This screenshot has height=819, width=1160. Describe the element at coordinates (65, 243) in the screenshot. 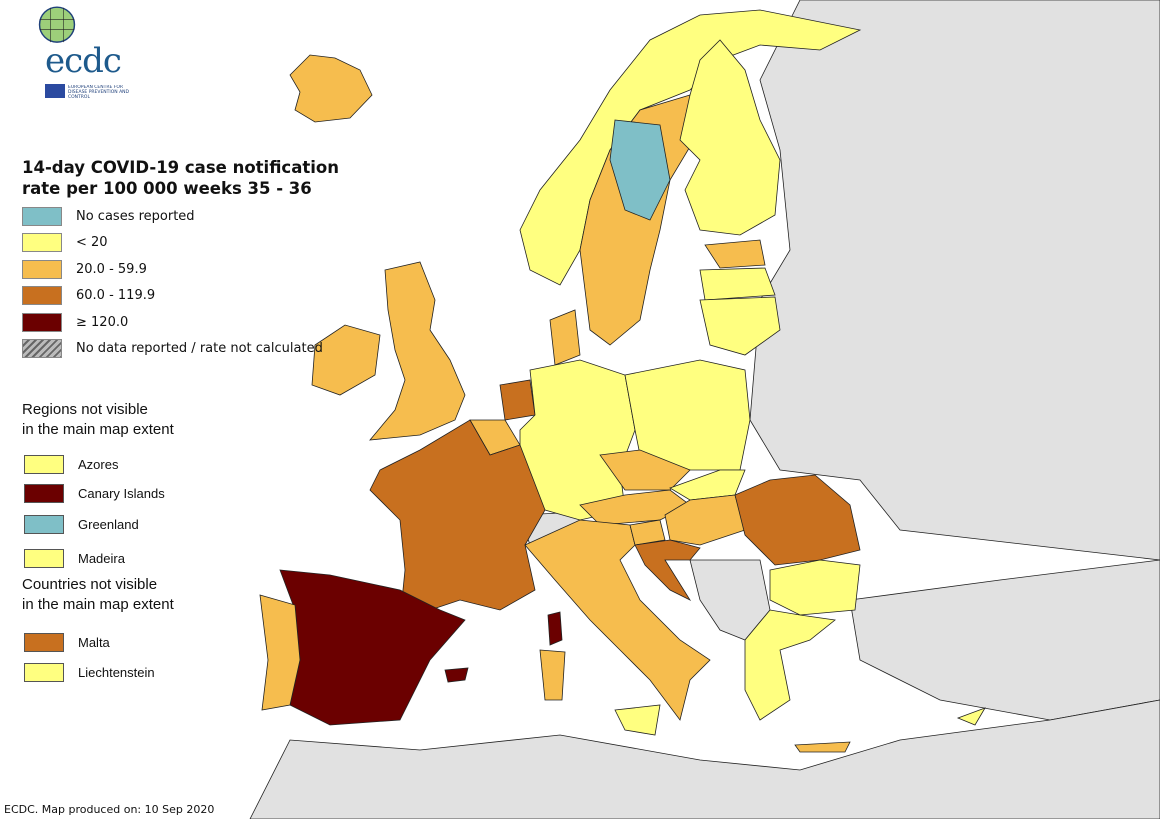

I see `legend-item-lt20: < 20` at that location.